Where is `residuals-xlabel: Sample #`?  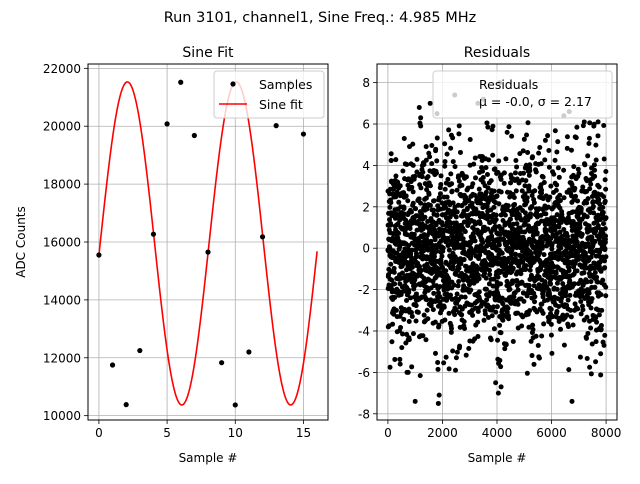
residuals-xlabel: Sample # is located at coordinates (497, 458).